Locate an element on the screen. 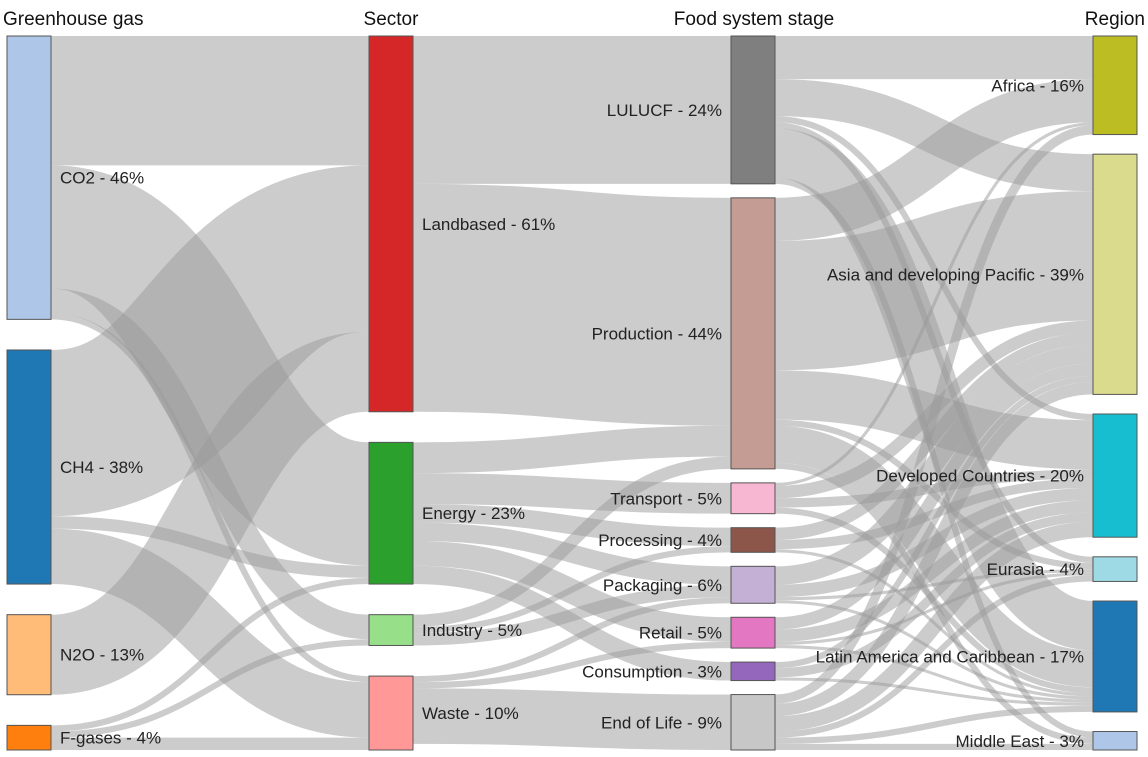  link-retail-asia is located at coordinates (934, 496).